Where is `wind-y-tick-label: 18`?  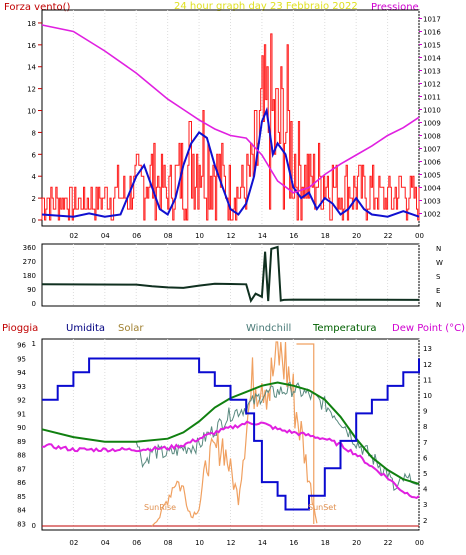 wind-y-tick-label: 18 is located at coordinates (31, 24).